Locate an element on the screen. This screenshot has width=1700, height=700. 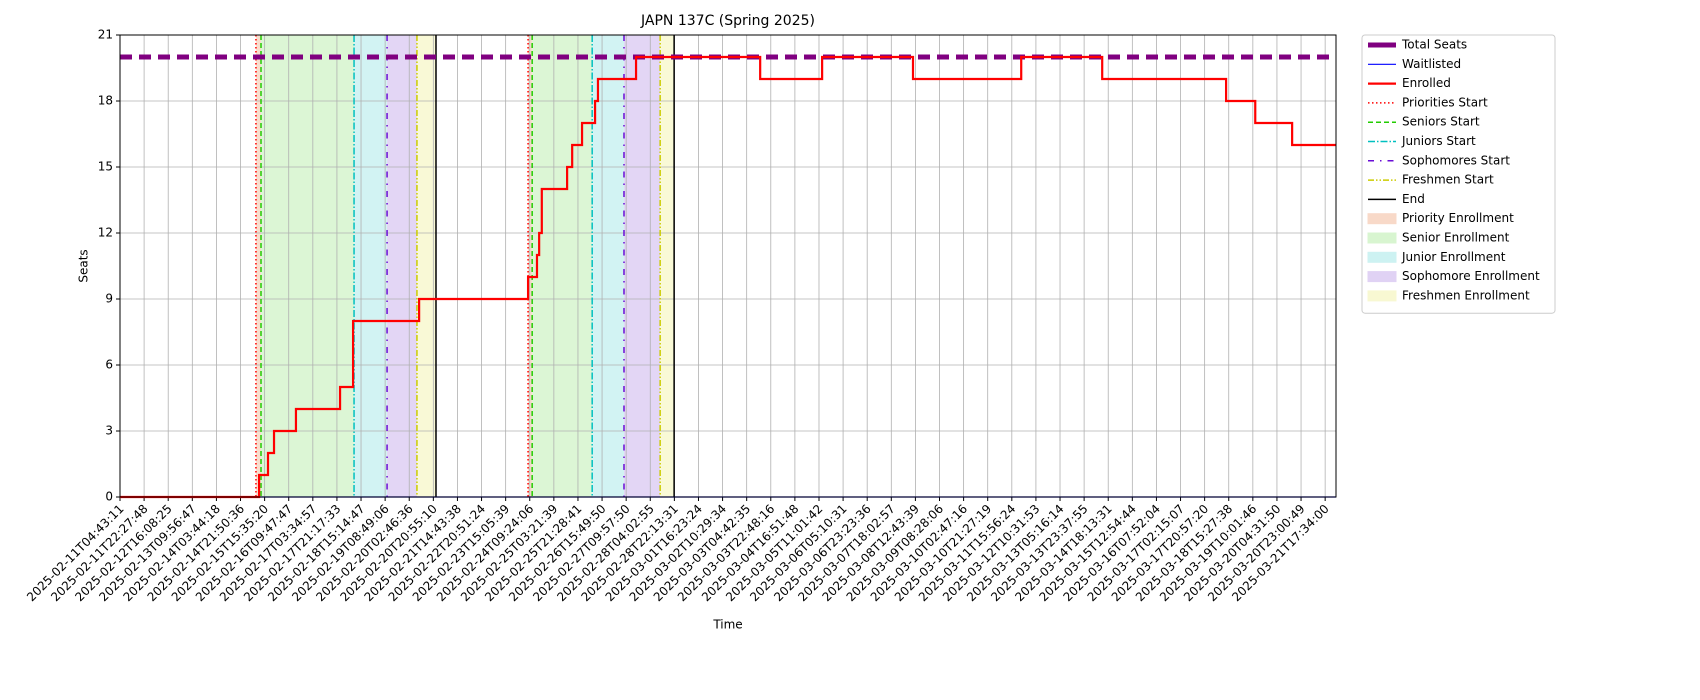
legend-label: Priority Enrollment is located at coordinates (1458, 218).